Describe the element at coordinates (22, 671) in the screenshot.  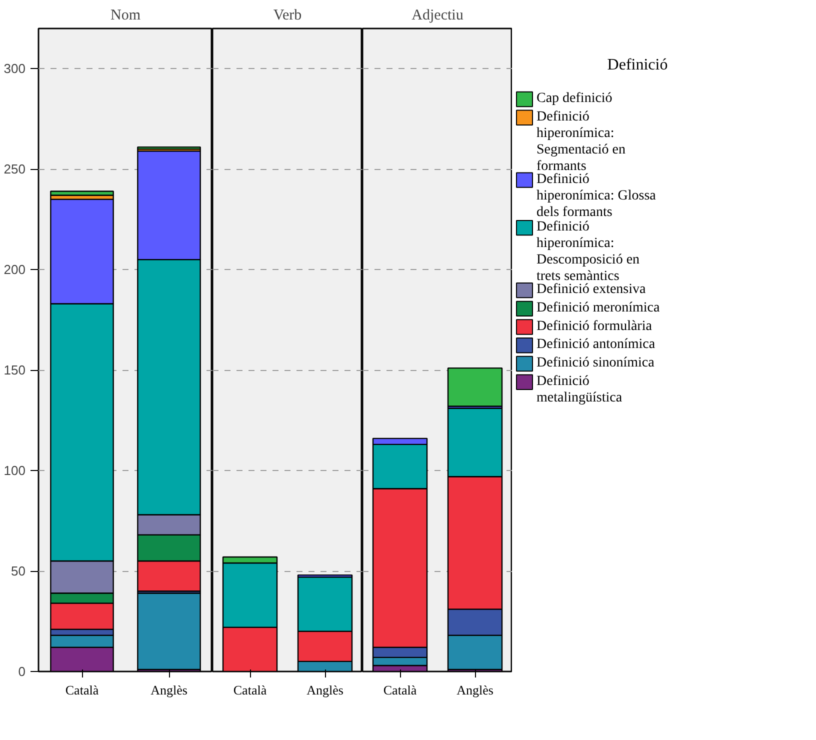
I see `y-tick-label: 0` at that location.